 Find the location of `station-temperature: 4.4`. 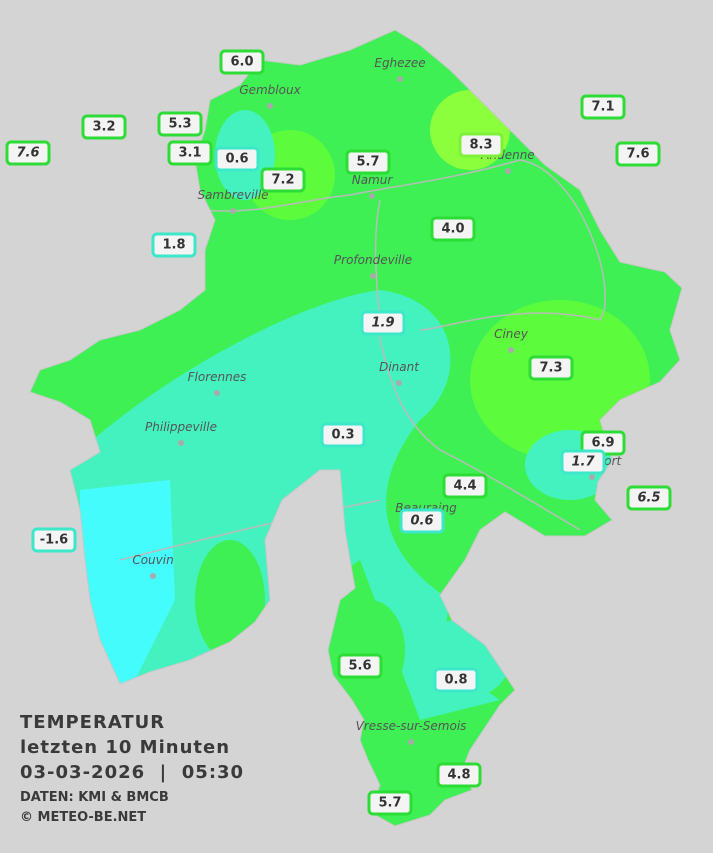

station-temperature: 4.4 is located at coordinates (464, 486).